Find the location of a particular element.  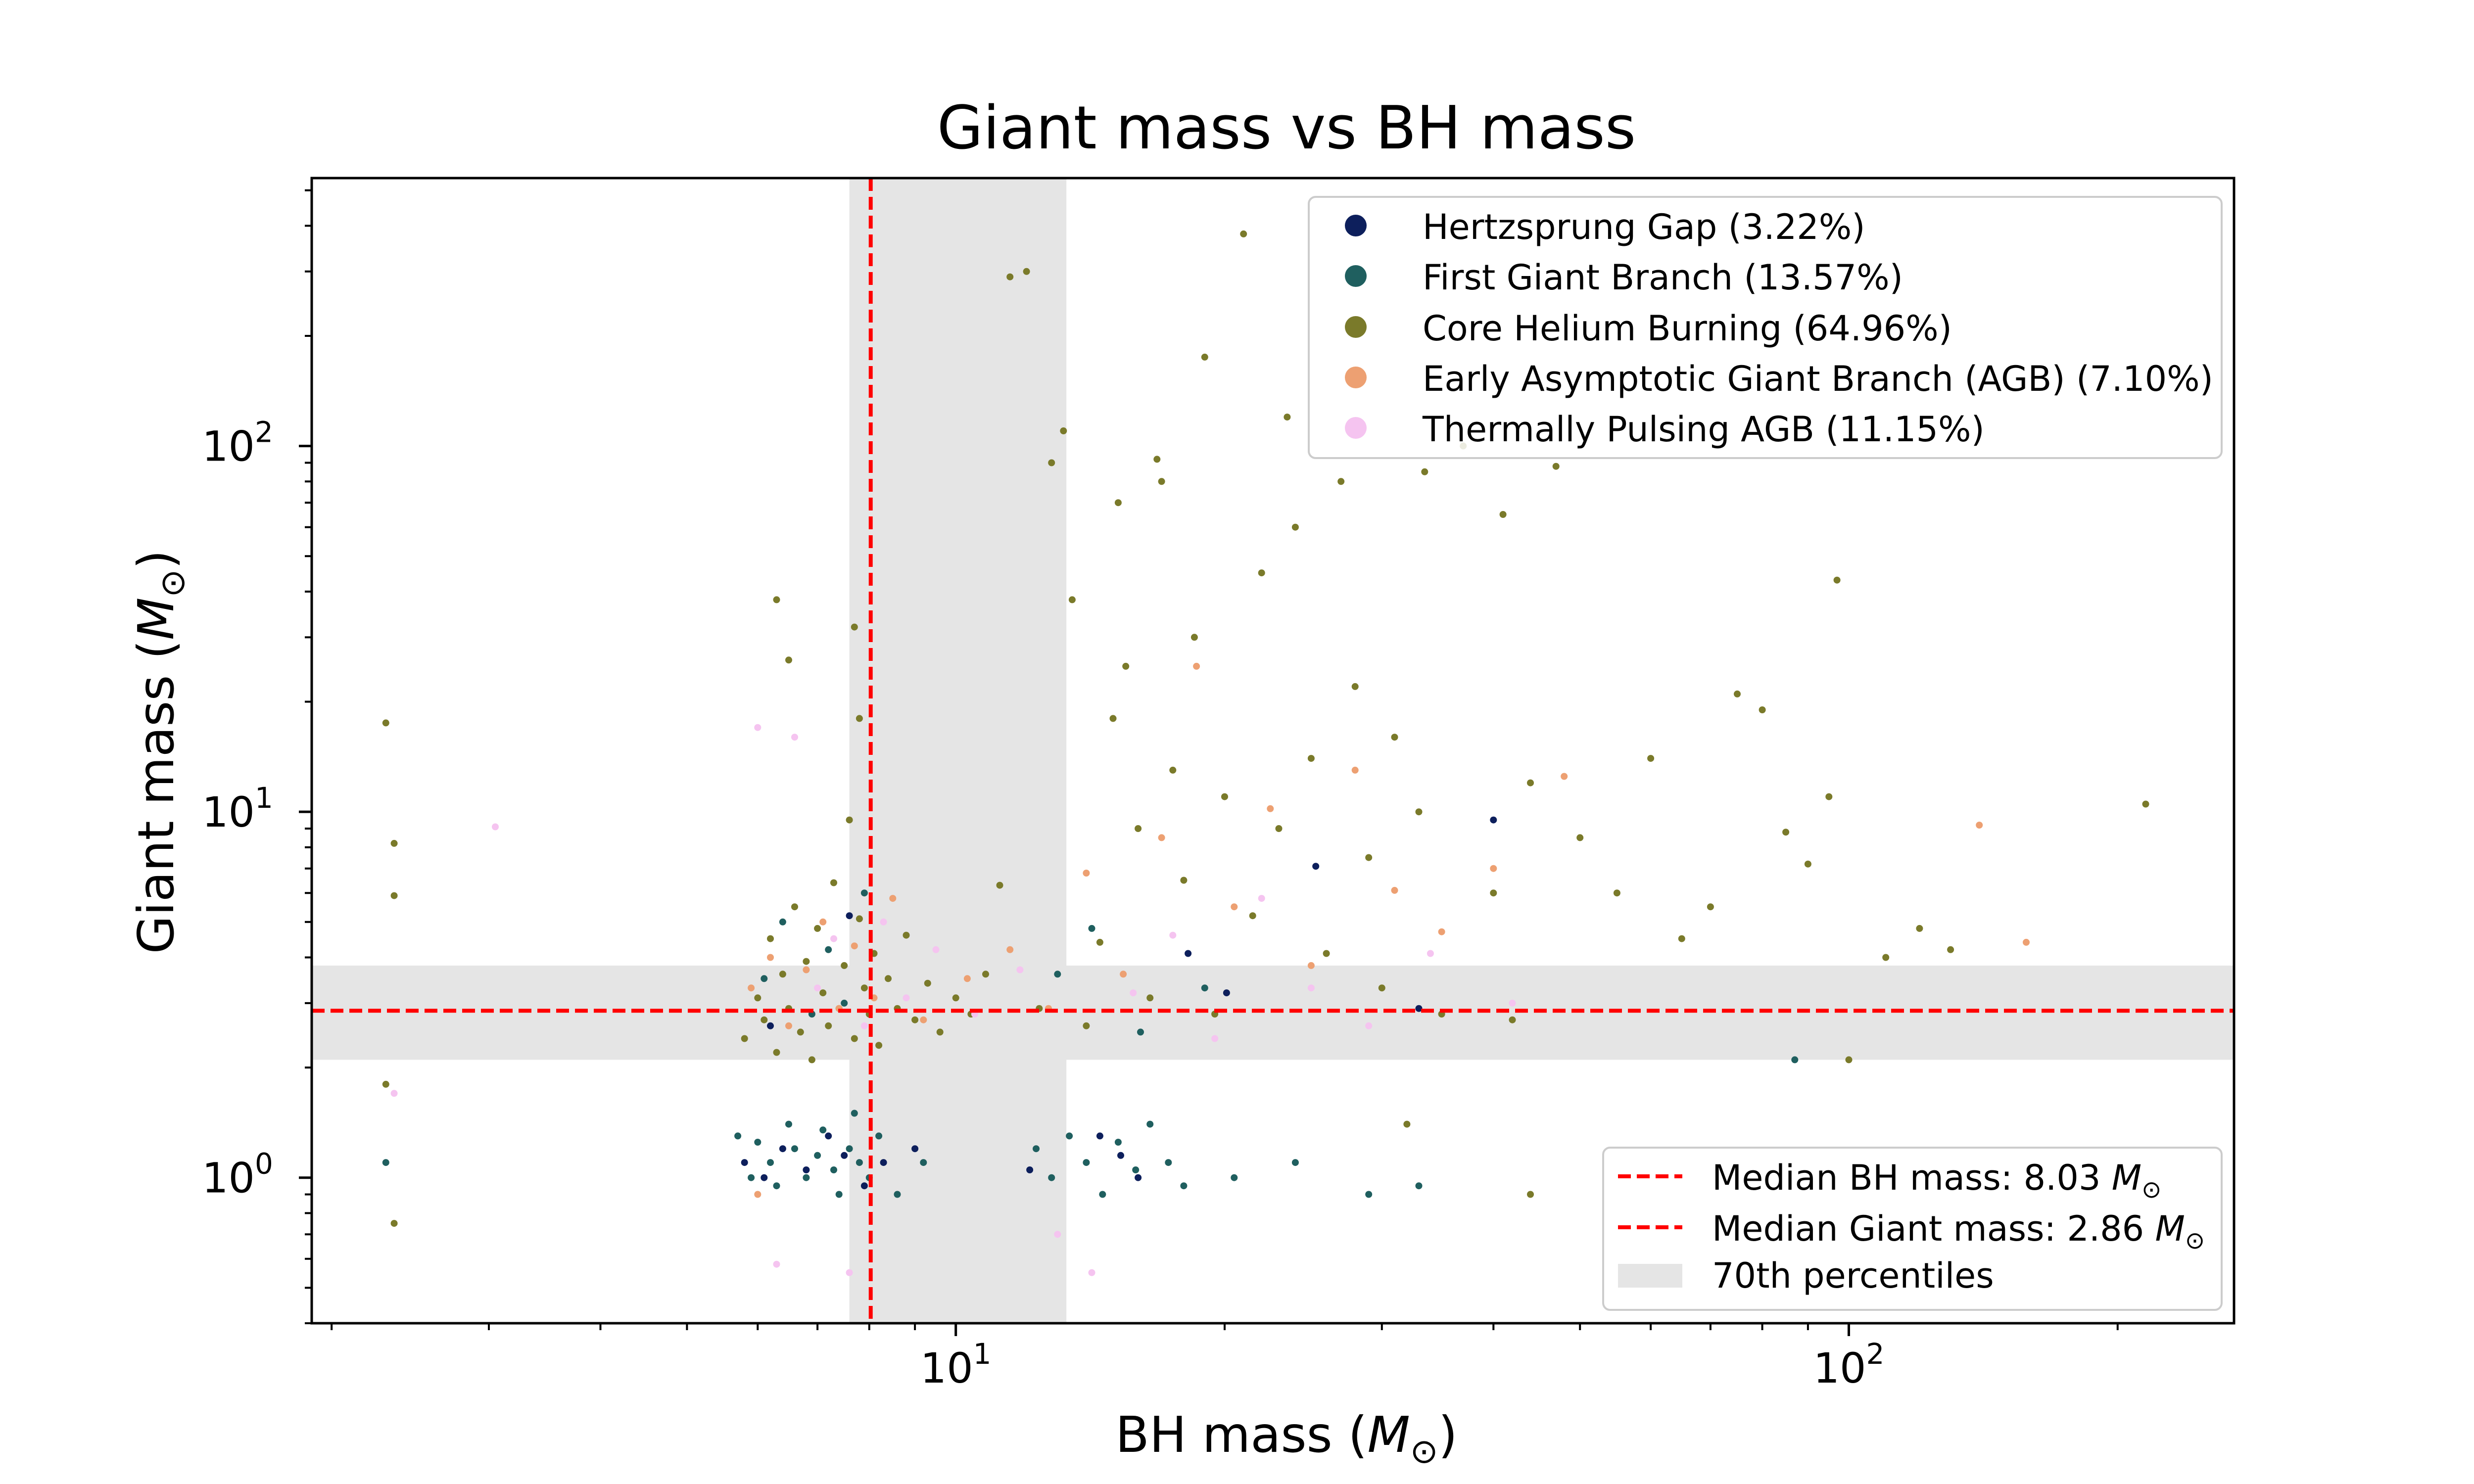

legend-label-thermally-pulsing-agb: Thermally Pulsing AGB (11.15%) is located at coordinates (1704, 429).